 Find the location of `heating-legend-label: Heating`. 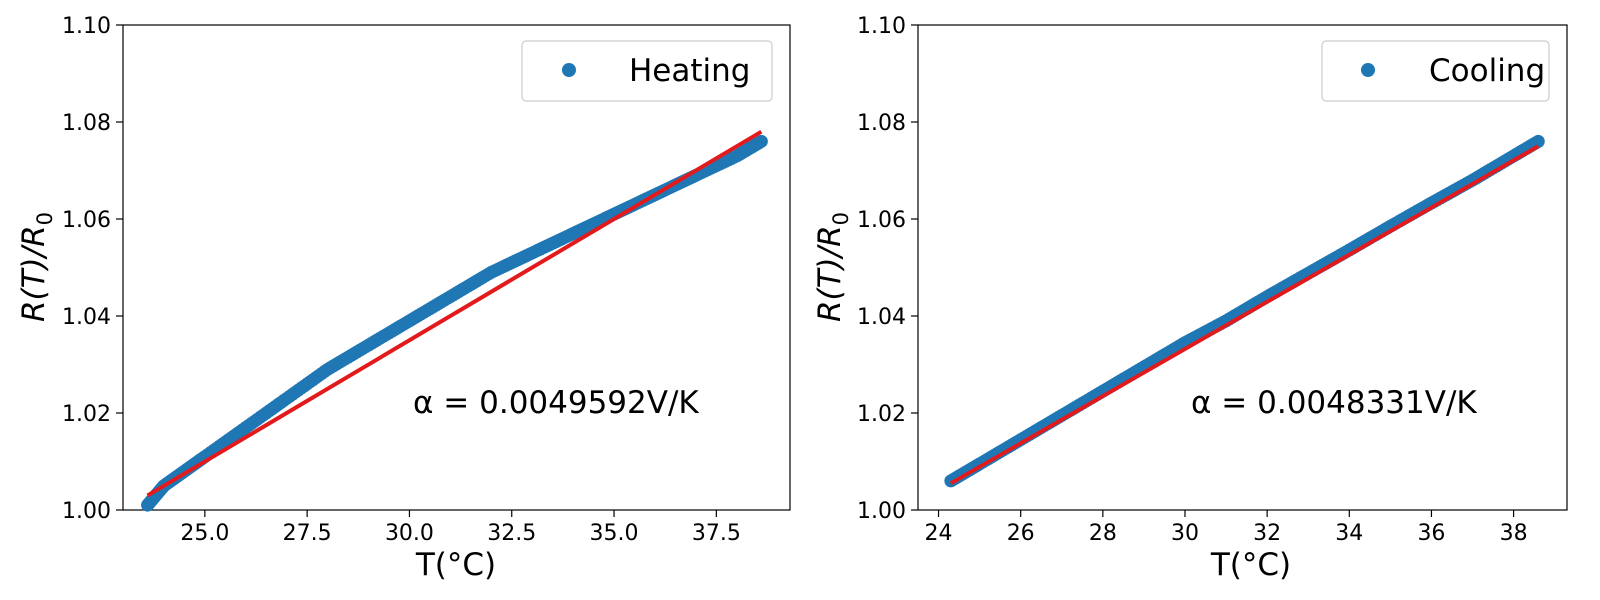

heating-legend-label: Heating is located at coordinates (689, 71).